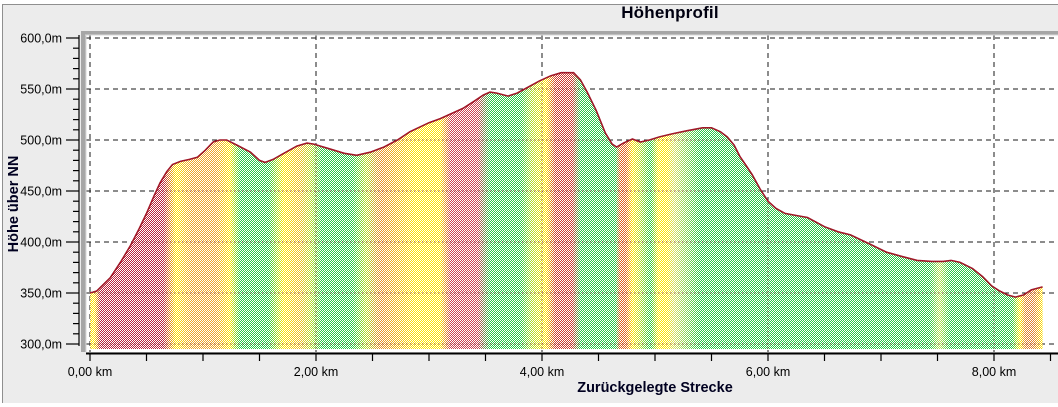 The image size is (1058, 407). I want to click on y-tick-label: 400,0m, so click(41, 243).